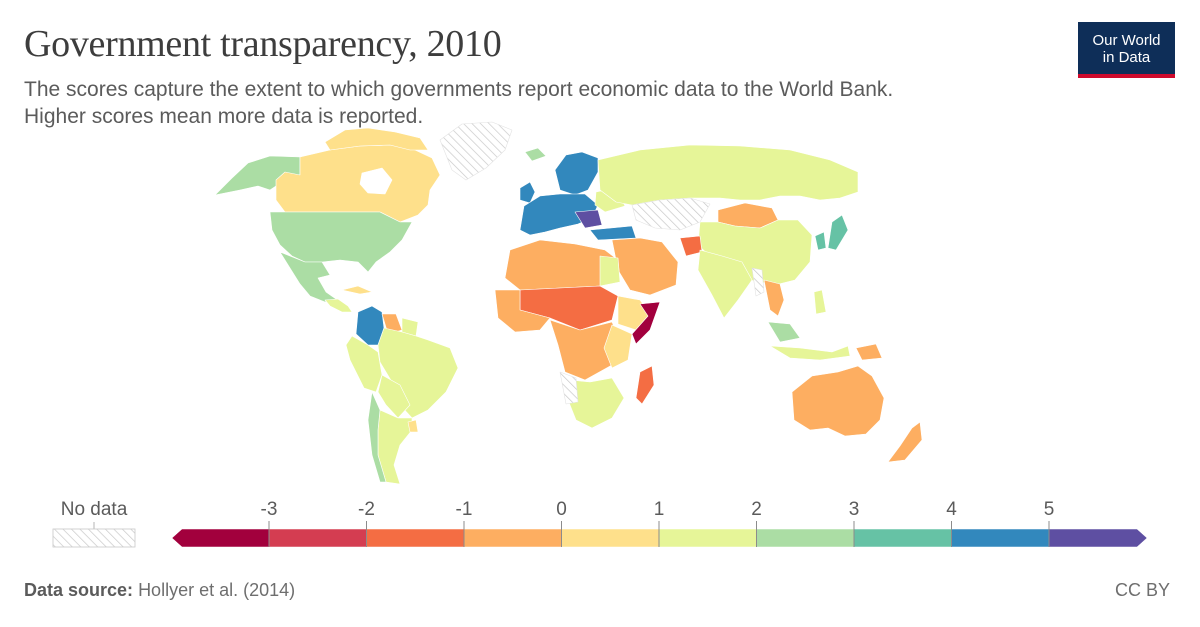 The height and width of the screenshot is (627, 1200). I want to click on region-angola, so click(569, 388).